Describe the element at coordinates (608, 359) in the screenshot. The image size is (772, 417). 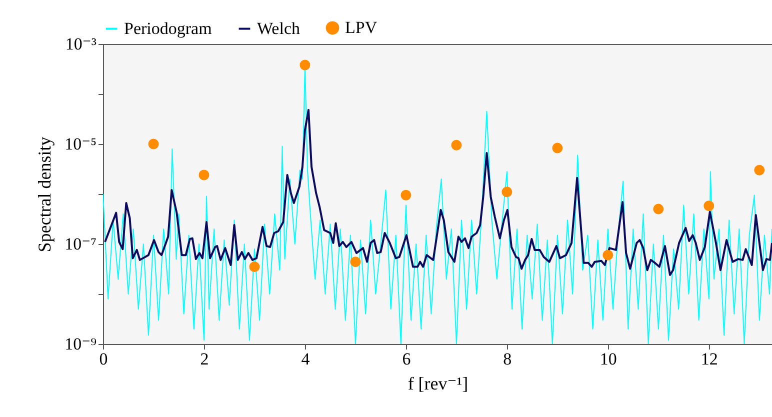
I see `x-tick-label: 10` at that location.